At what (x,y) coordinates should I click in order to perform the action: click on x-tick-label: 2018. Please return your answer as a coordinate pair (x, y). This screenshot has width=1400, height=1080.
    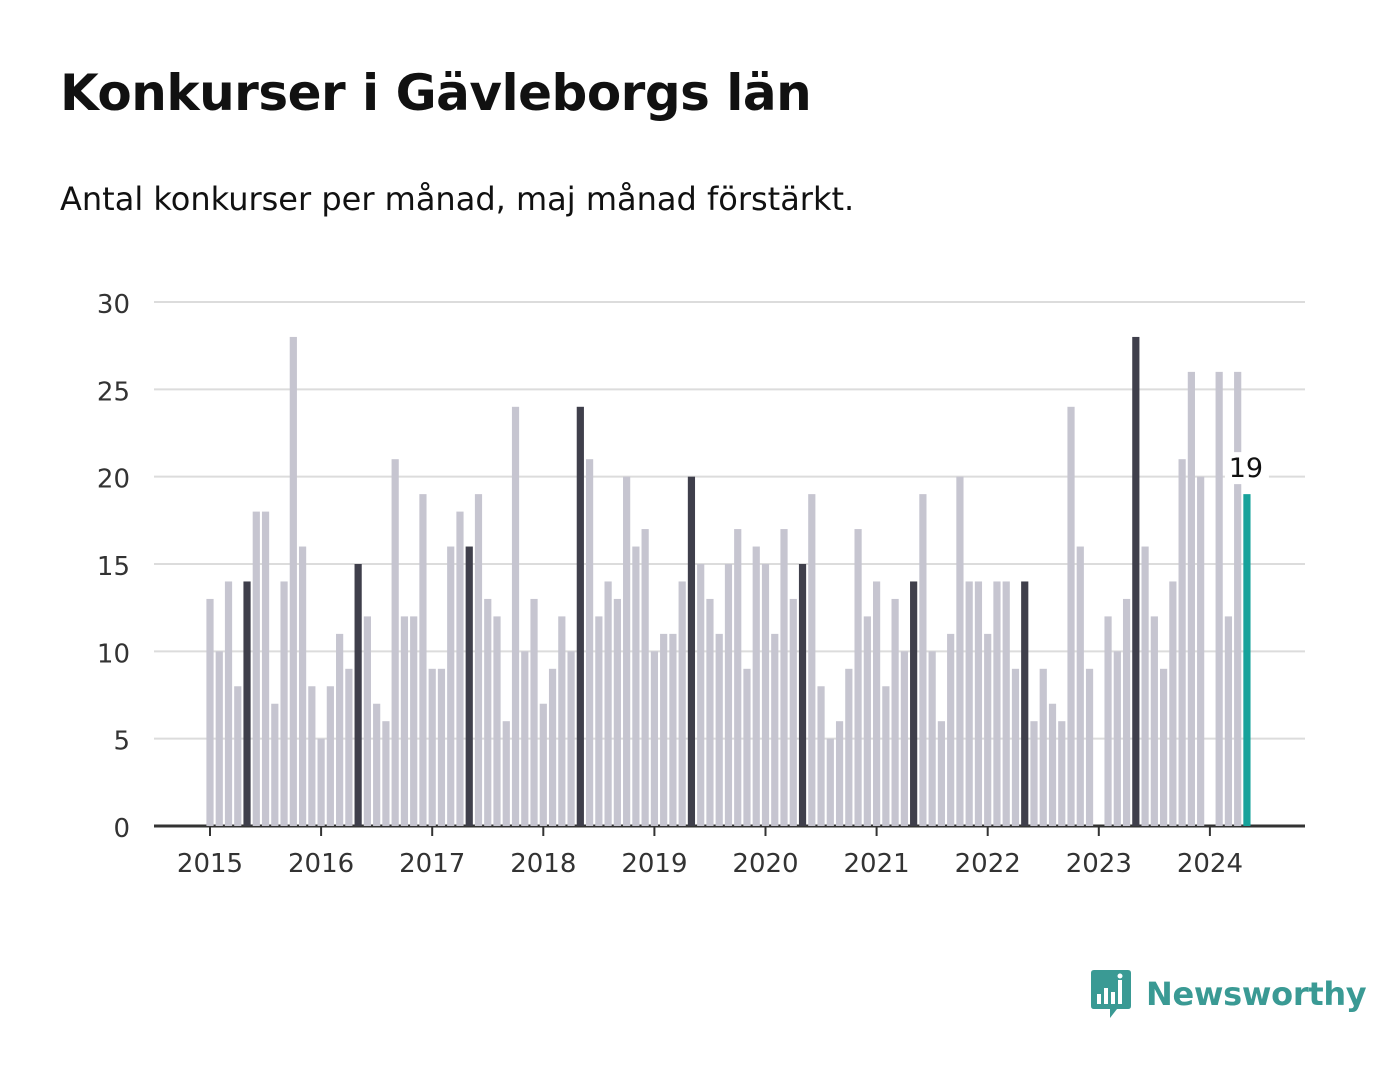
    Looking at the image, I should click on (543, 864).